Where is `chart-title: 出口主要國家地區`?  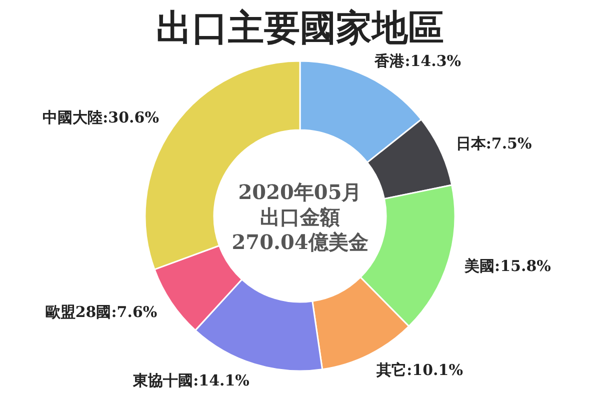 chart-title: 出口主要國家地區 is located at coordinates (300, 28).